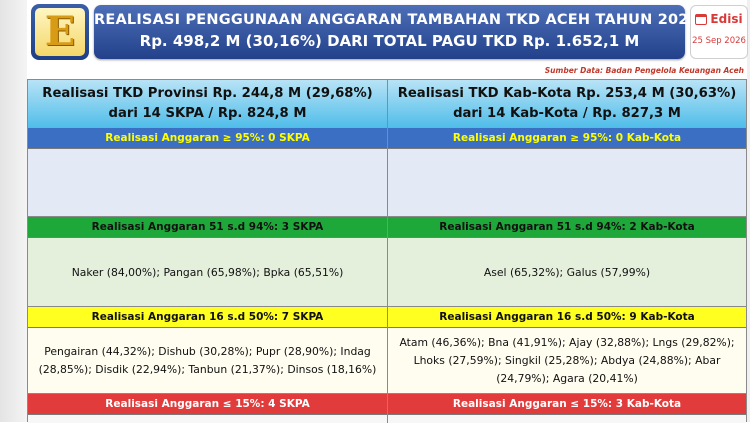  I want to click on edition-label: Edisi, so click(726, 19).